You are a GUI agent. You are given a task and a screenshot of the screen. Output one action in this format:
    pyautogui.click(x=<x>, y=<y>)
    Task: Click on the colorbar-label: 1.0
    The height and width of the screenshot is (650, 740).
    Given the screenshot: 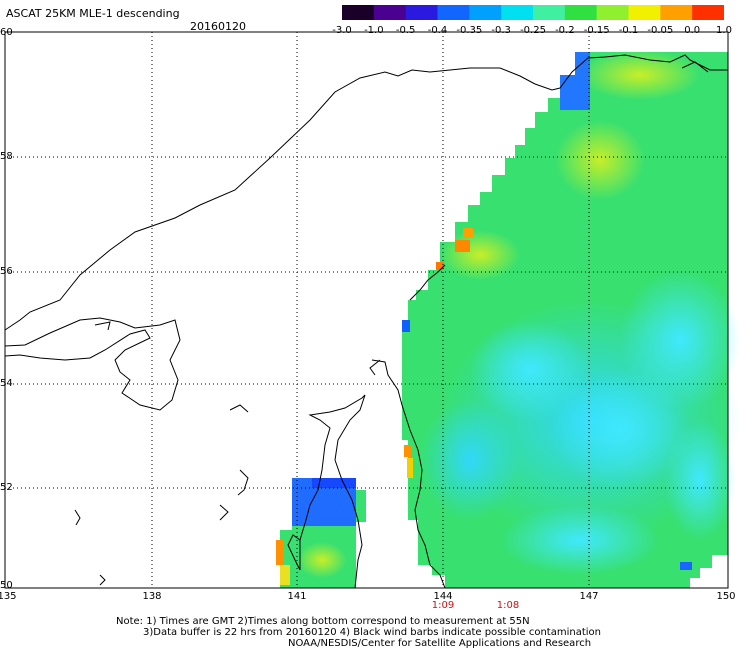 What is the action you would take?
    pyautogui.click(x=724, y=30)
    